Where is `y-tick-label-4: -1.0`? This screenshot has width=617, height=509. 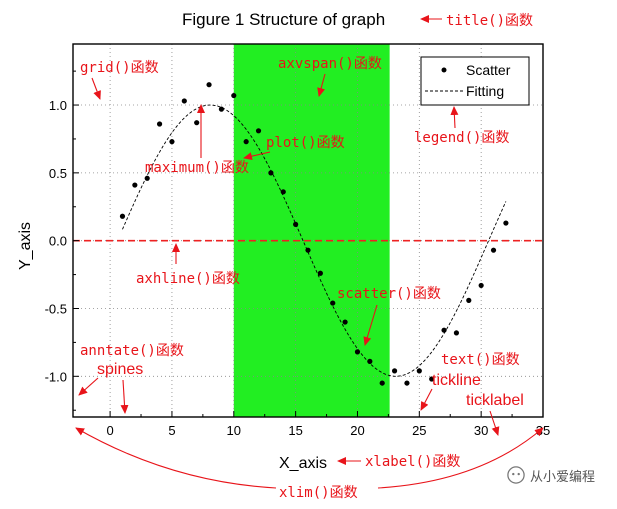
y-tick-label-4: -1.0 is located at coordinates (56, 376).